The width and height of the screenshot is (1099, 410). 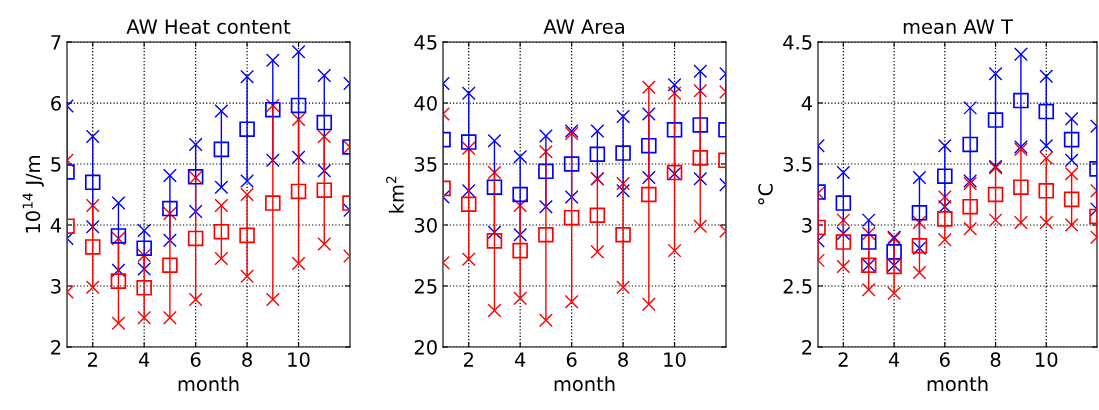 What do you see at coordinates (425, 164) in the screenshot?
I see `y-tick-label: 35` at bounding box center [425, 164].